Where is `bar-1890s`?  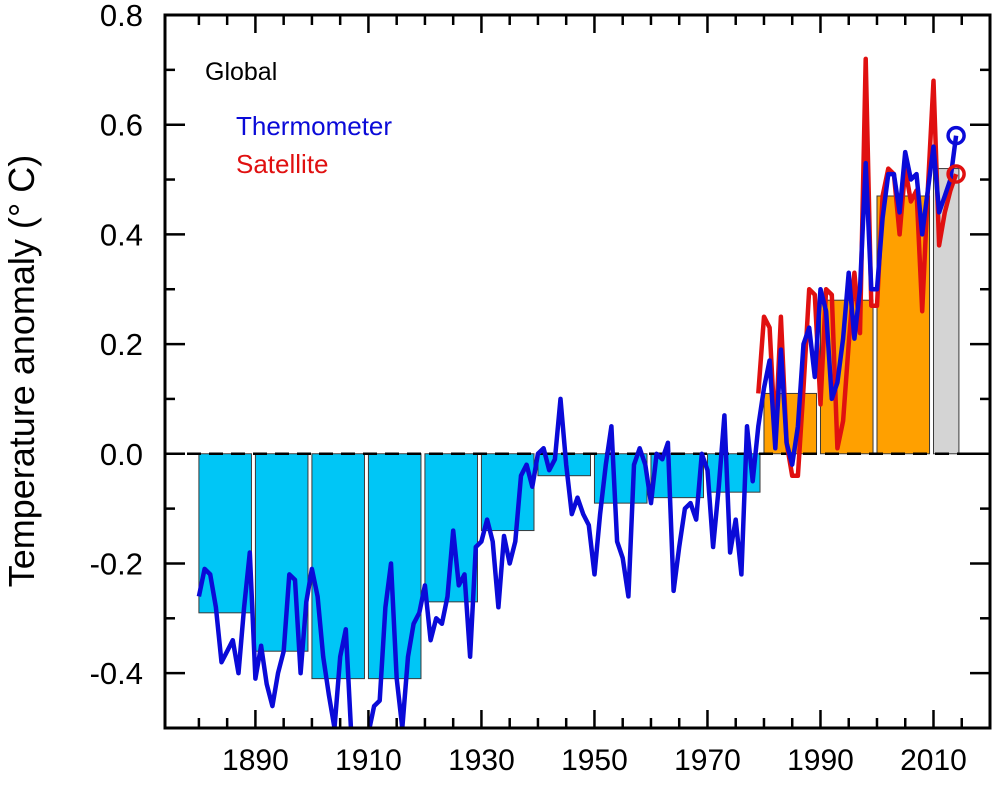 bar-1890s is located at coordinates (281, 552).